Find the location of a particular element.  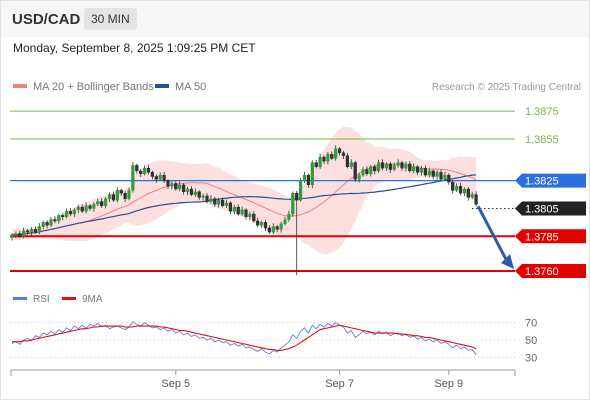

projection-layer is located at coordinates (495, 237).